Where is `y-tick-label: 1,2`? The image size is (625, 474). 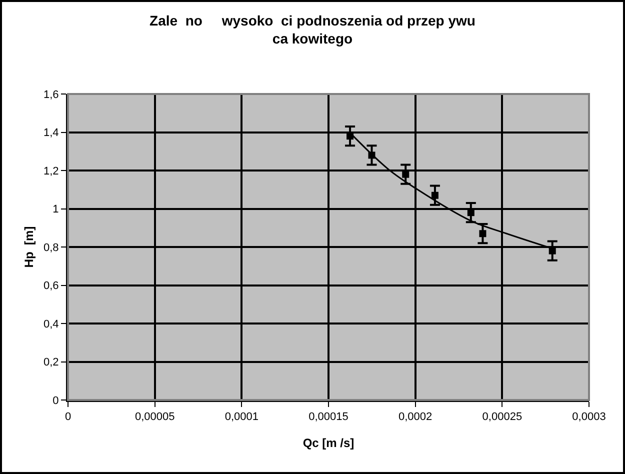 y-tick-label: 1,2 is located at coordinates (51, 171).